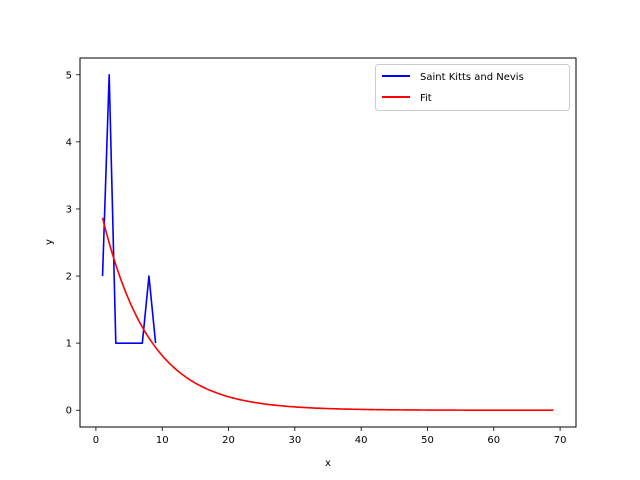 This screenshot has height=480, width=640. Describe the element at coordinates (228, 440) in the screenshot. I see `x-tick-label: 20` at that location.